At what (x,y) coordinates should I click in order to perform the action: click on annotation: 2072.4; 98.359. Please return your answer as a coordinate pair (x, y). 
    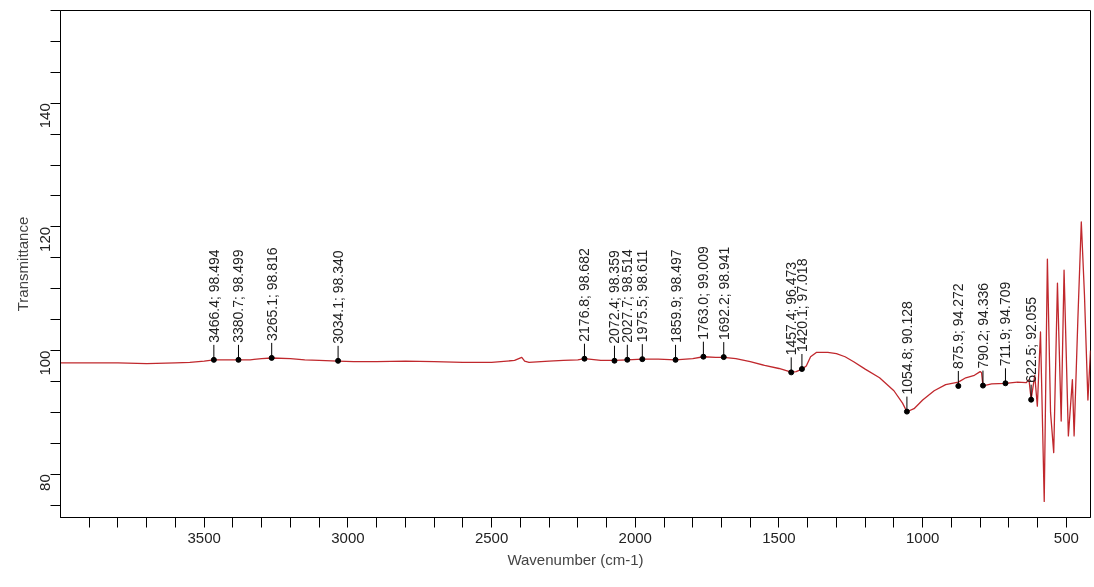
    Looking at the image, I should click on (614, 297).